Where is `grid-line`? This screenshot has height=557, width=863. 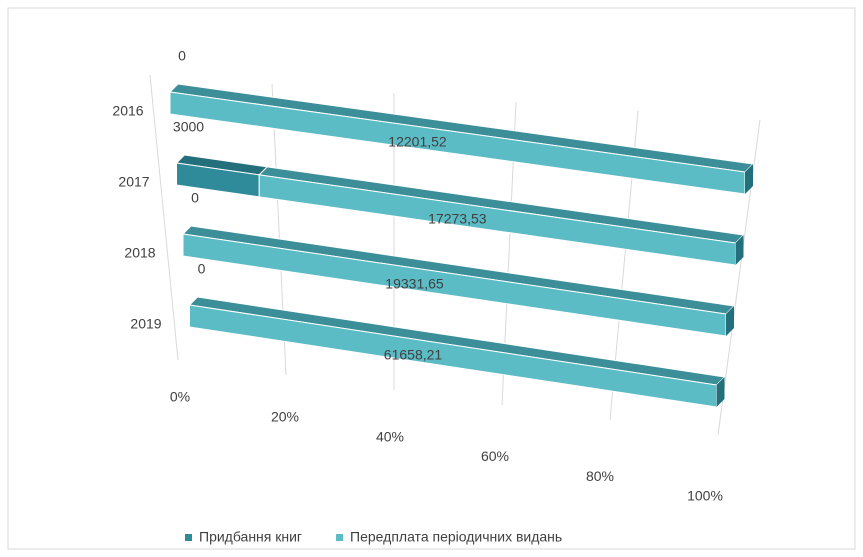 grid-line is located at coordinates (164, 217).